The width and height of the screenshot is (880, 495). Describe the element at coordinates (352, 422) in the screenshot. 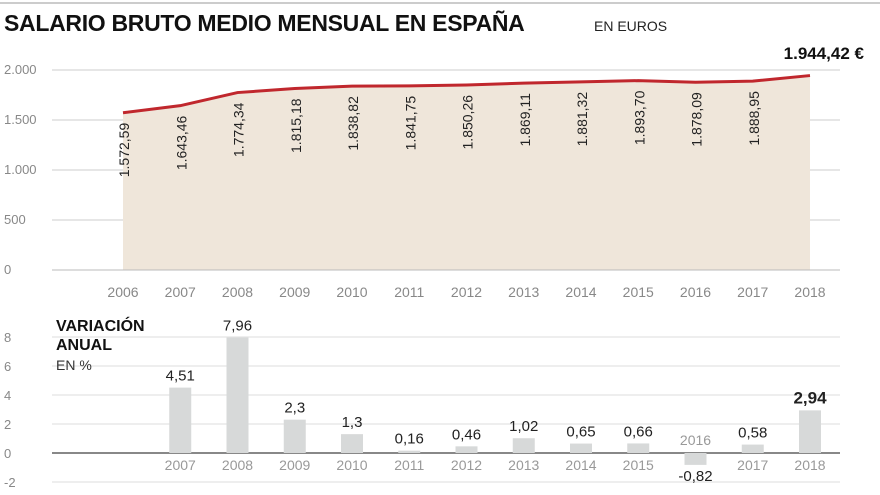

I see `data-label: 1,3` at that location.